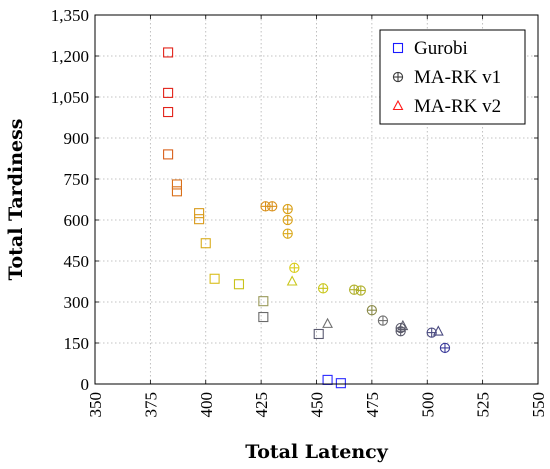 This screenshot has width=550, height=469. What do you see at coordinates (150, 405) in the screenshot?
I see `x-tick-label: 375` at bounding box center [150, 405].